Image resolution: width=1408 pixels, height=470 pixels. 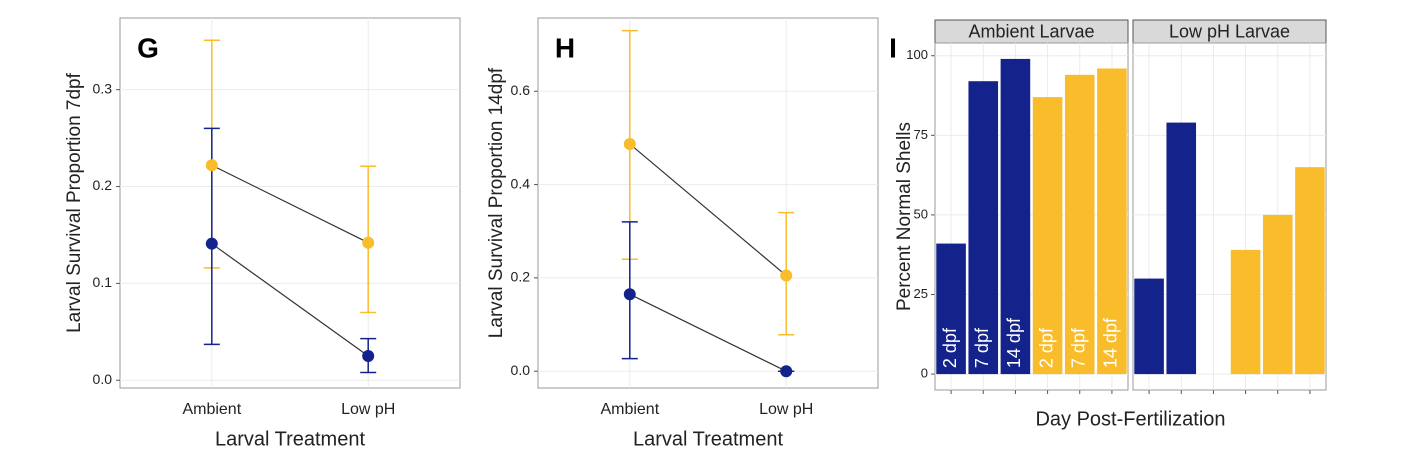 What do you see at coordinates (565, 47) in the screenshot?
I see `panel-letter: H` at bounding box center [565, 47].